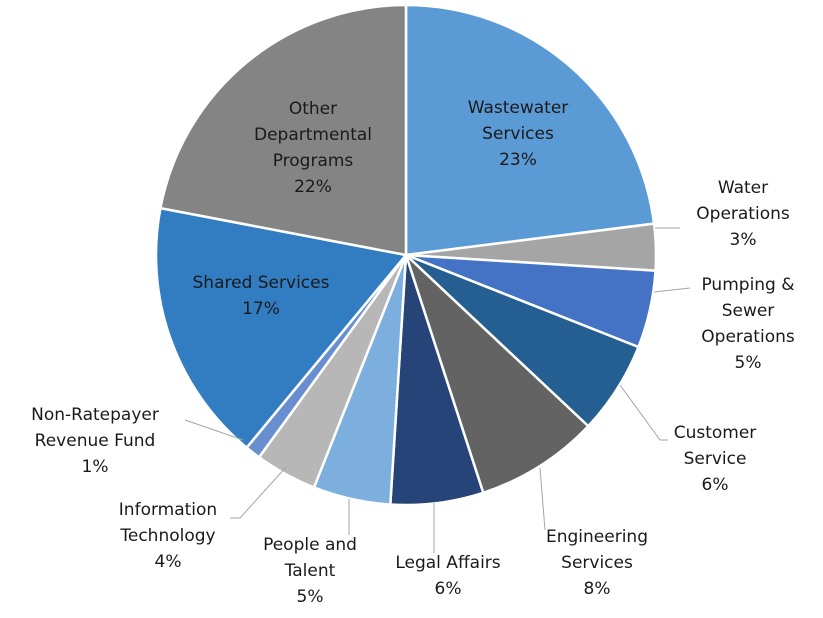 Image resolution: width=823 pixels, height=618 pixels. I want to click on value-label: 1%, so click(95, 467).